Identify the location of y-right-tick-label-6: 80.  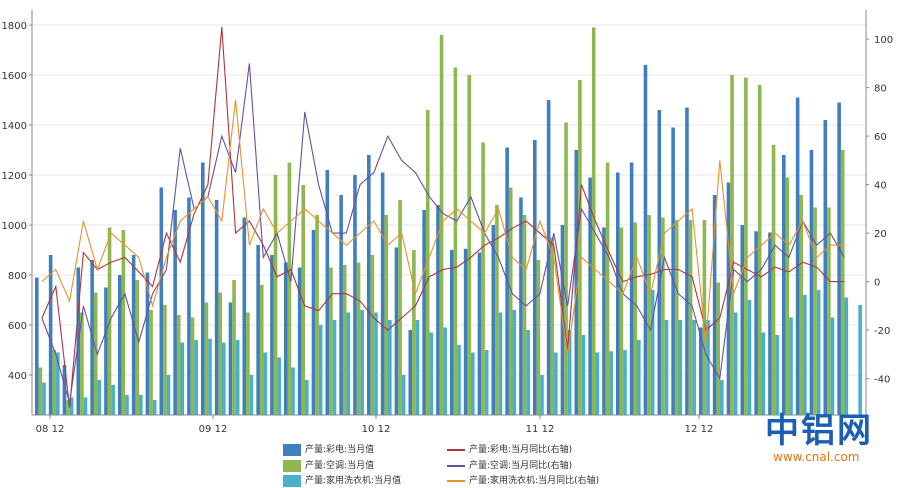
(880, 89).